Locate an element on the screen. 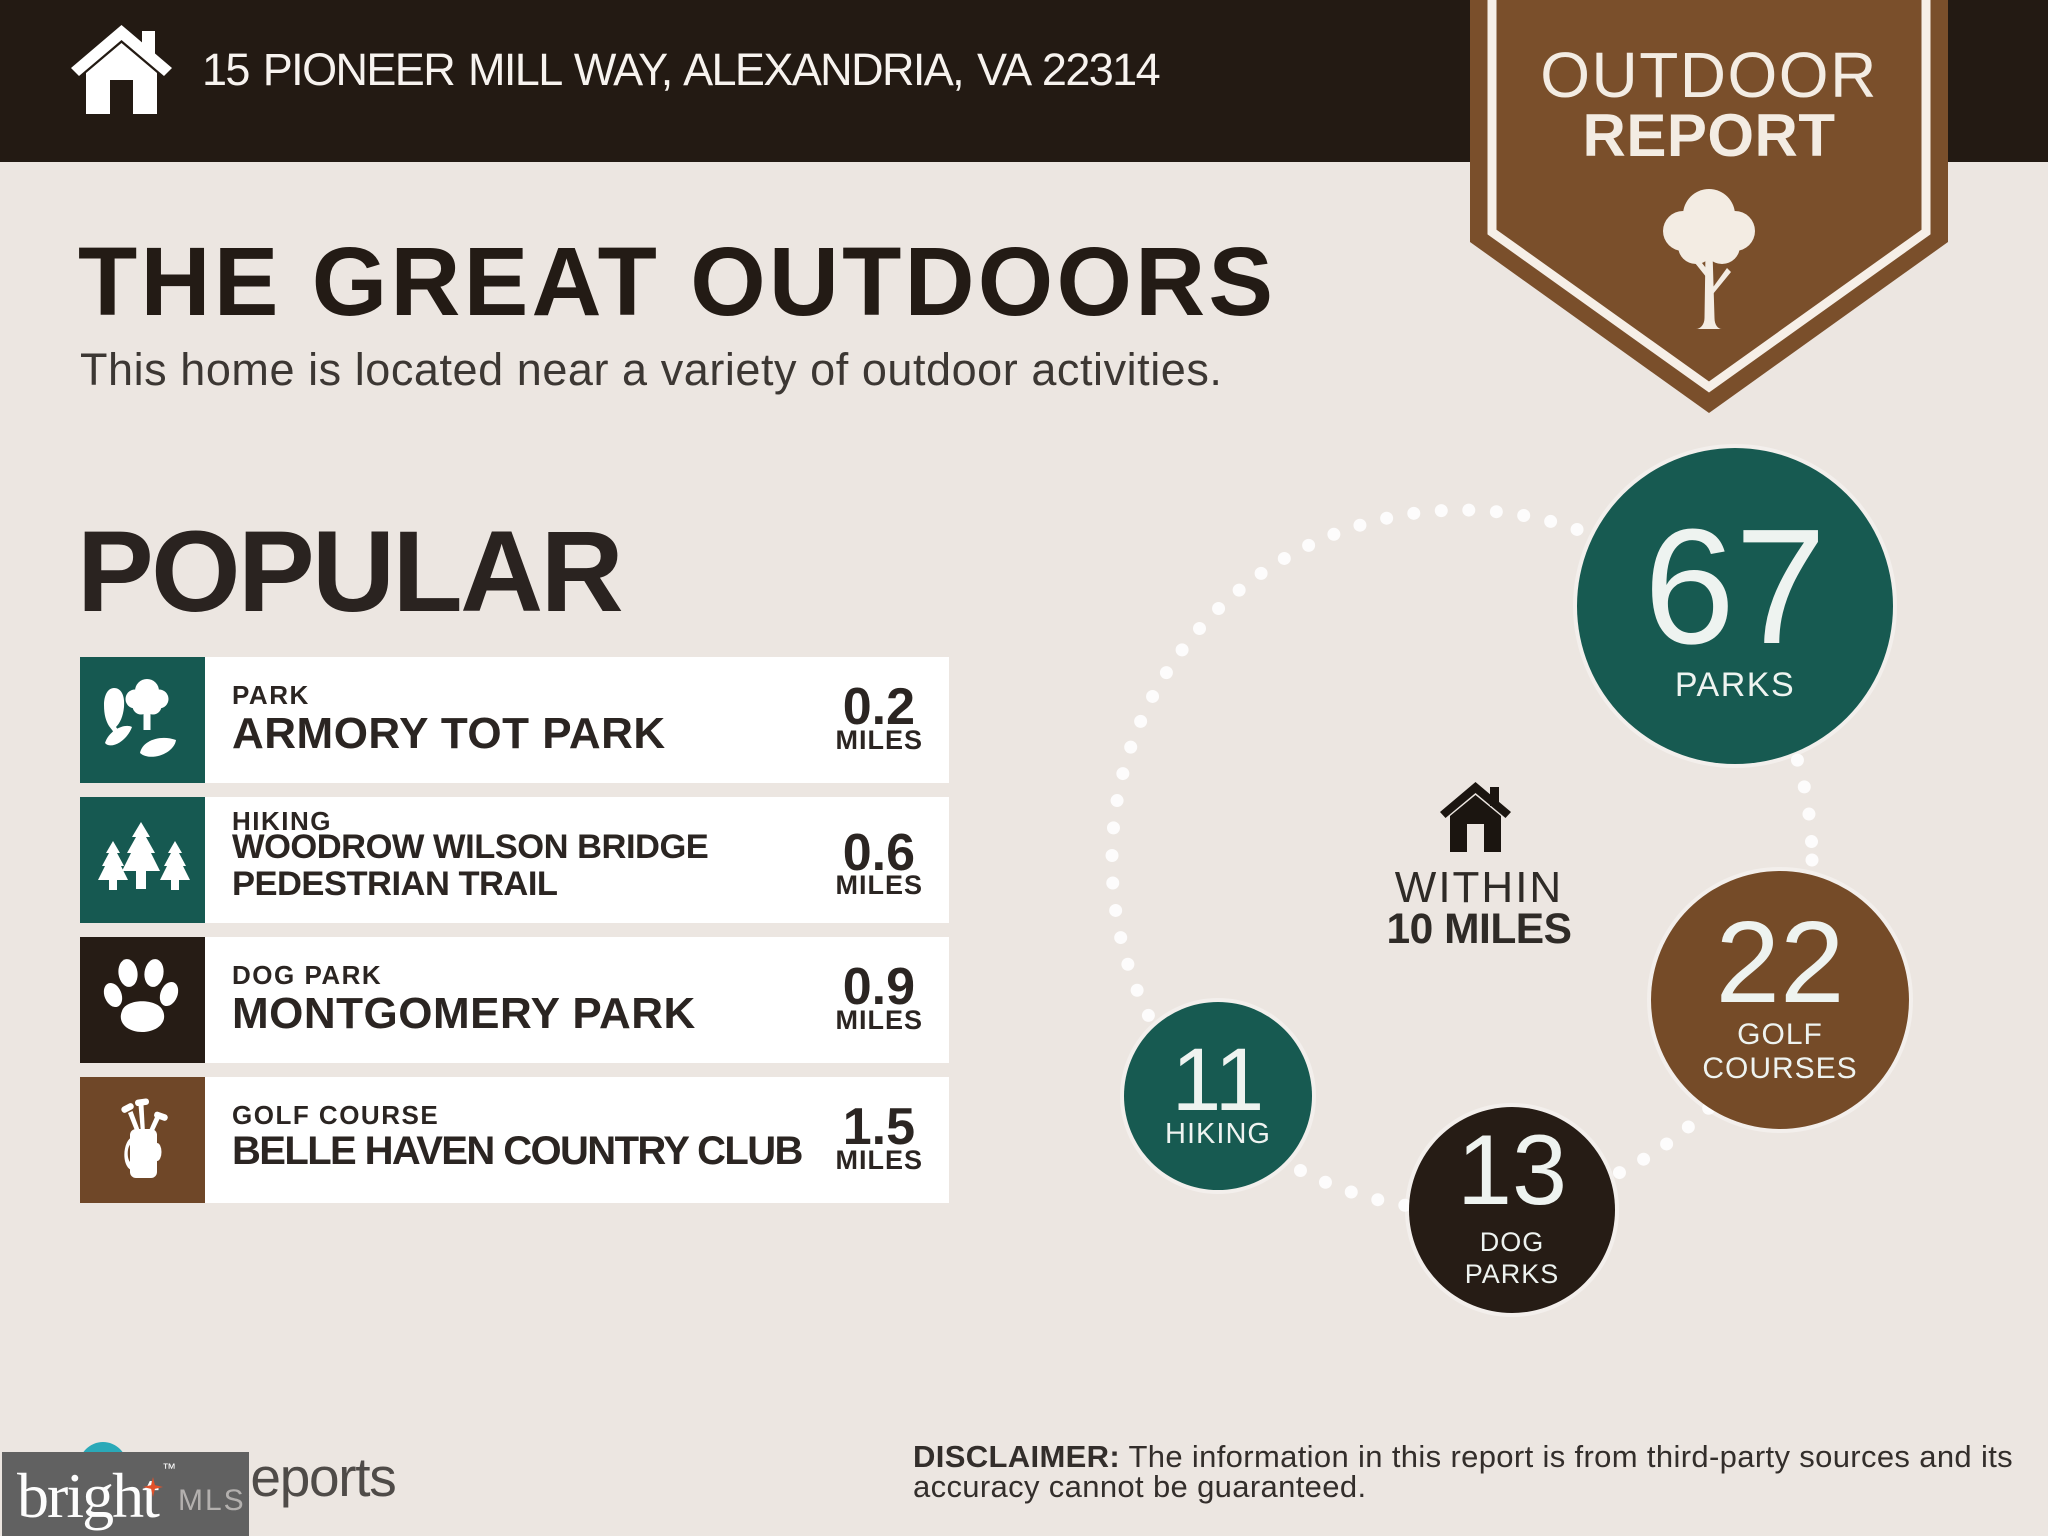  svg-text: OUTDOOR is located at coordinates (1709, 75).